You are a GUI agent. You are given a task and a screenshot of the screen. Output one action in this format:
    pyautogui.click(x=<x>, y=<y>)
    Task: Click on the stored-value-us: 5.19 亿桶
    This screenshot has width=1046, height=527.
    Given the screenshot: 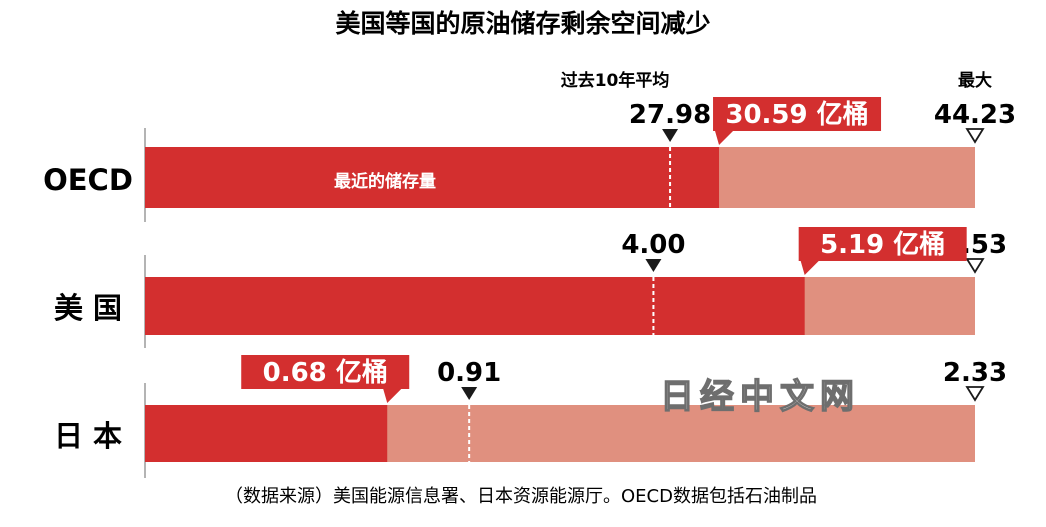 What is the action you would take?
    pyautogui.click(x=882, y=244)
    